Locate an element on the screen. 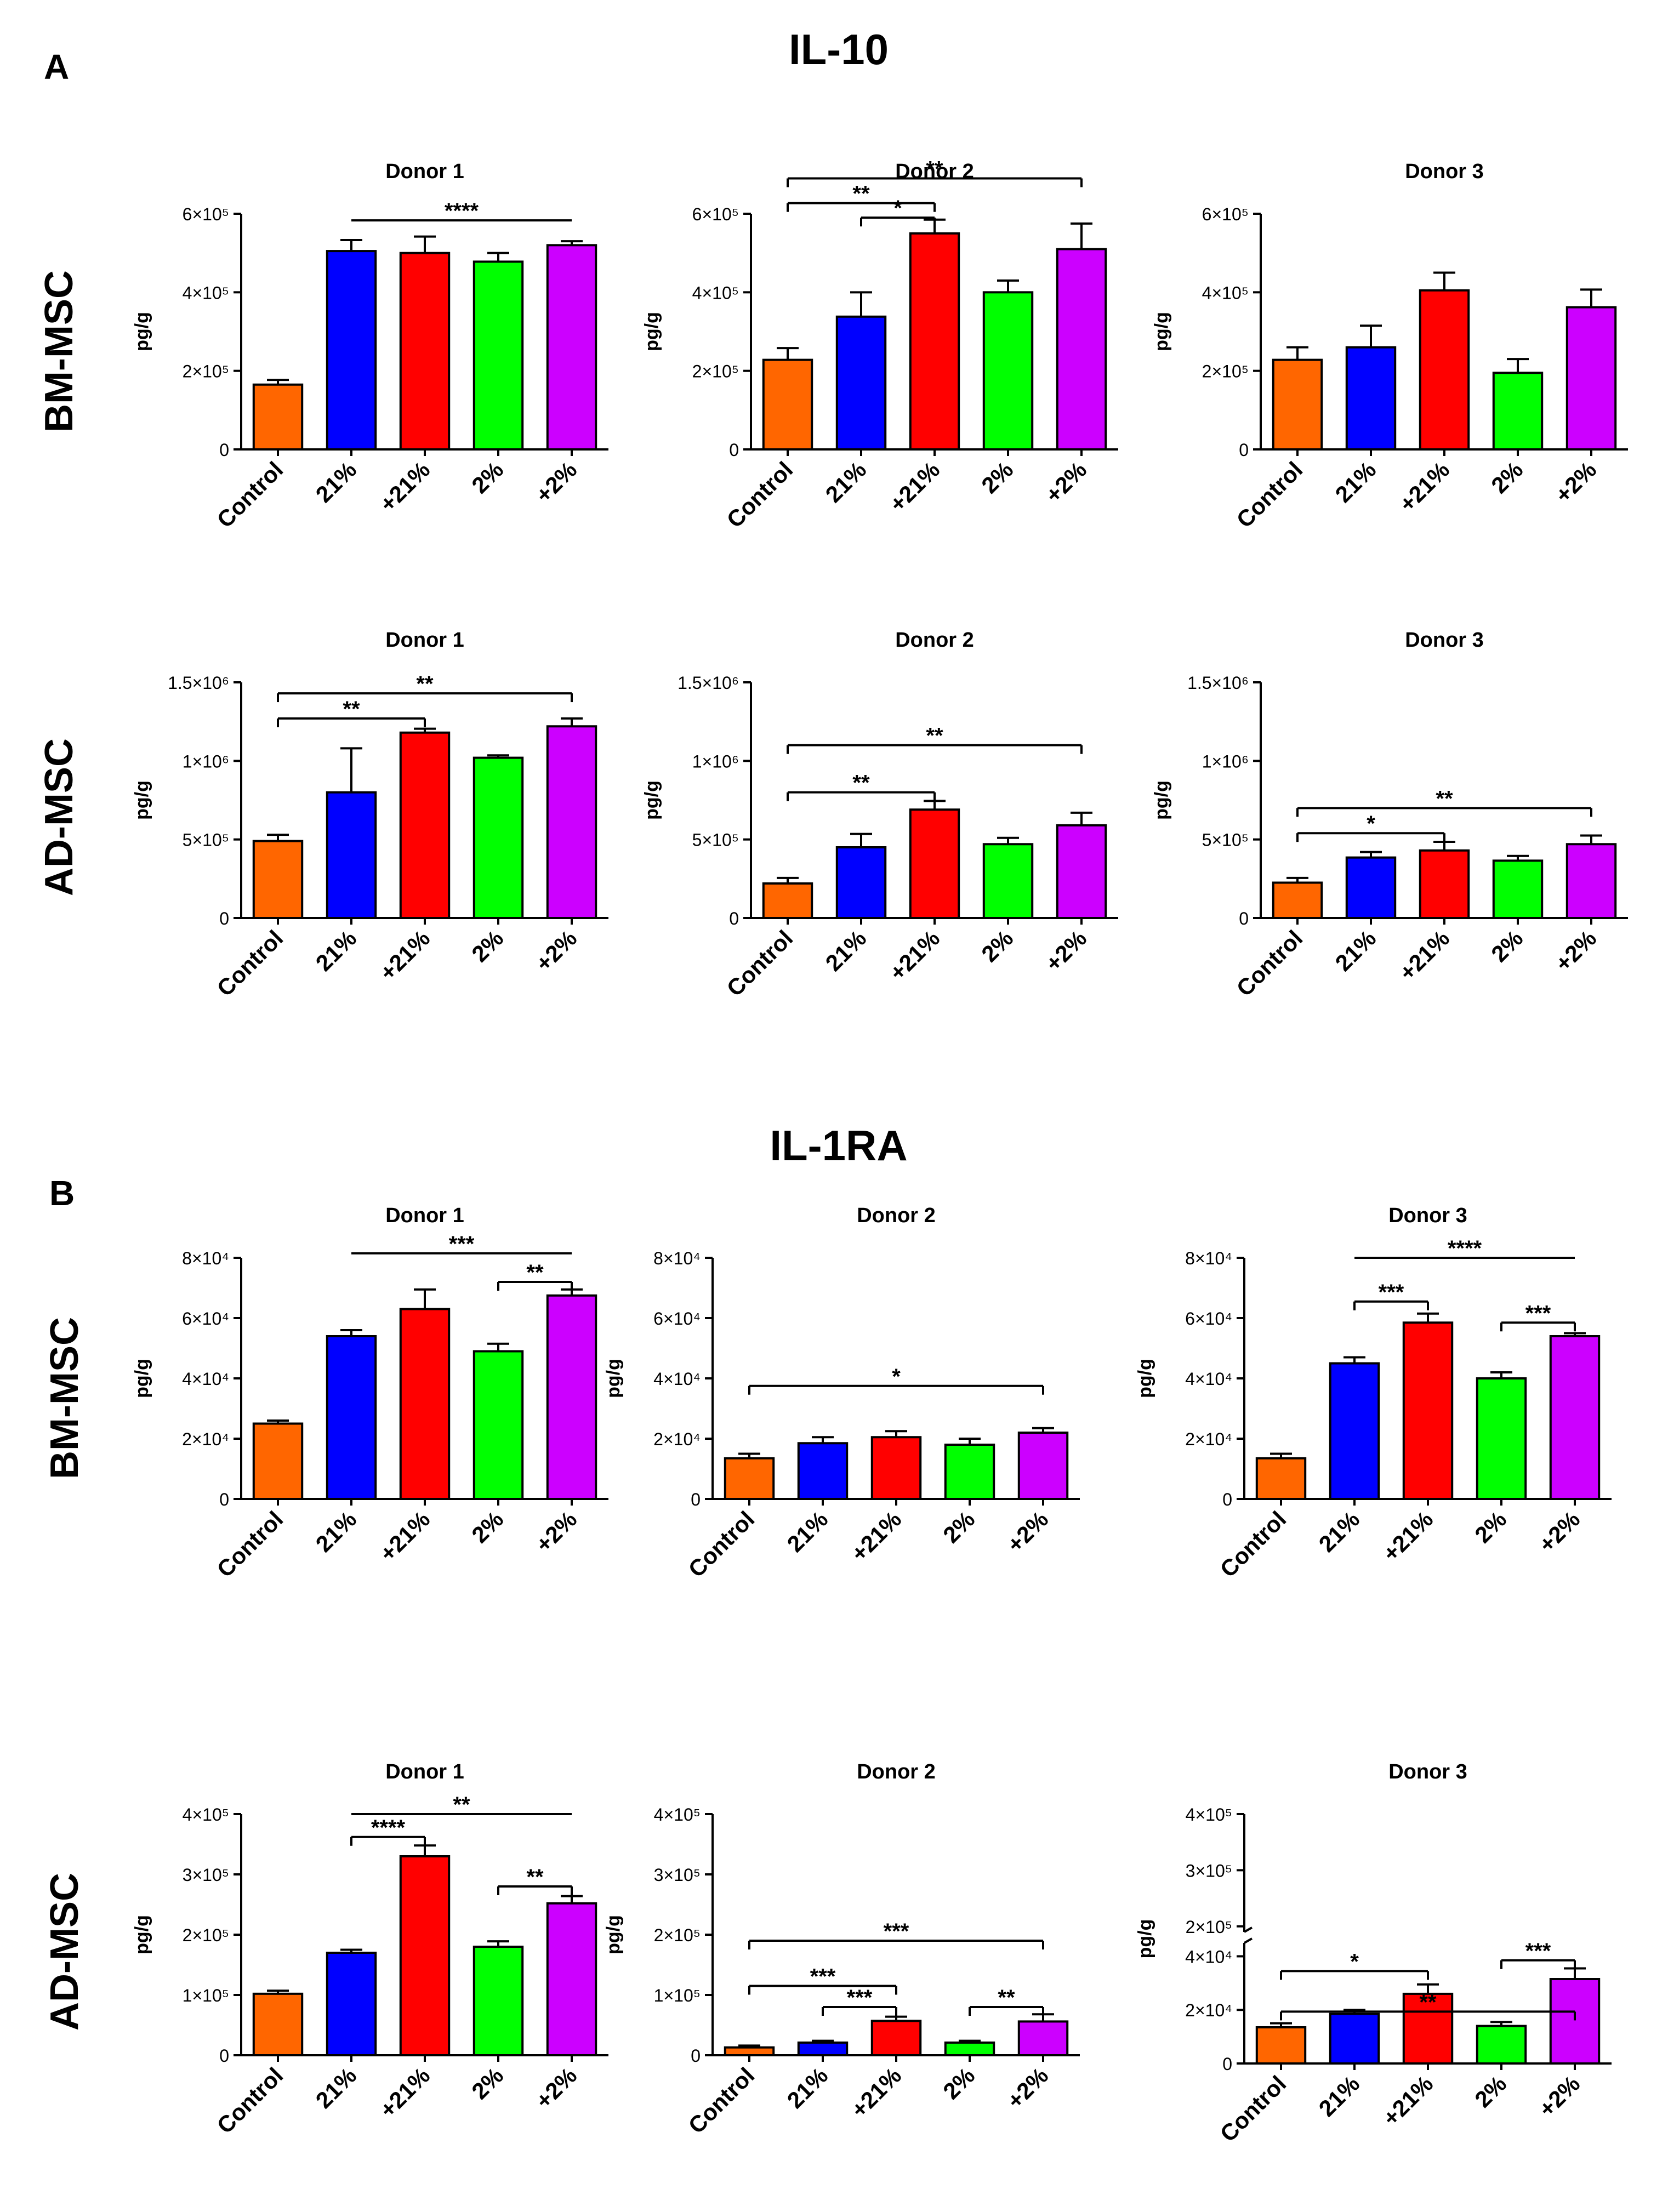  y-tick-label: 1.5×10⁶ is located at coordinates (199, 683).